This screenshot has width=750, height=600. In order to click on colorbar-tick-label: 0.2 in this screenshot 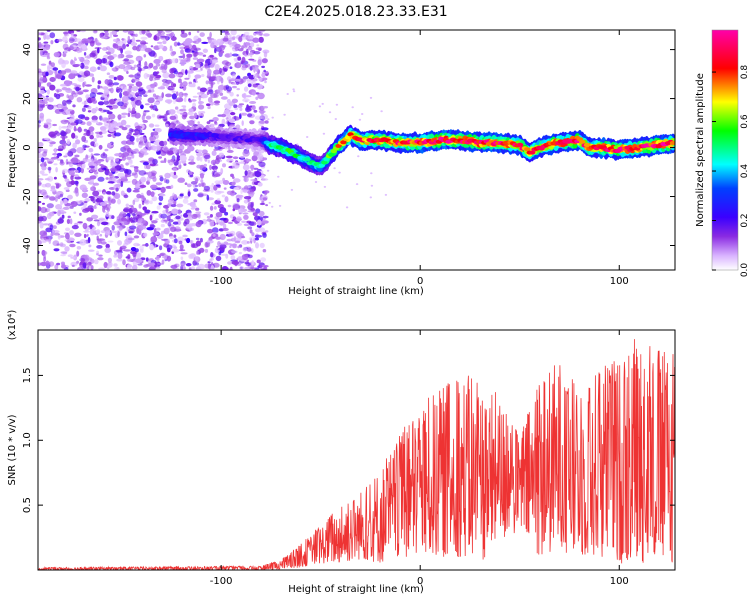, I will do `click(745, 220)`.